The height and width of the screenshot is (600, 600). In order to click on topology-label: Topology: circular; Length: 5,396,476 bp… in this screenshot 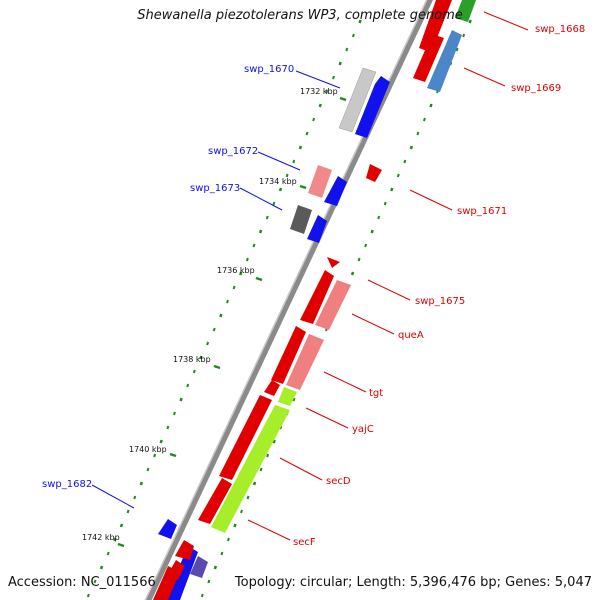, I will do `click(413, 582)`.